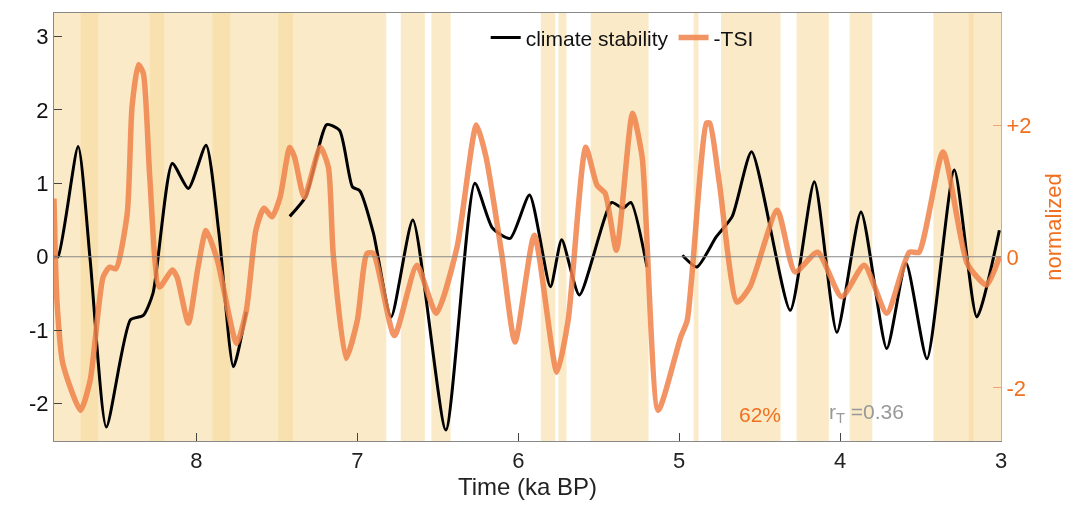 This screenshot has height=530, width=1081. I want to click on y-tick-label: 0, so click(42, 257).